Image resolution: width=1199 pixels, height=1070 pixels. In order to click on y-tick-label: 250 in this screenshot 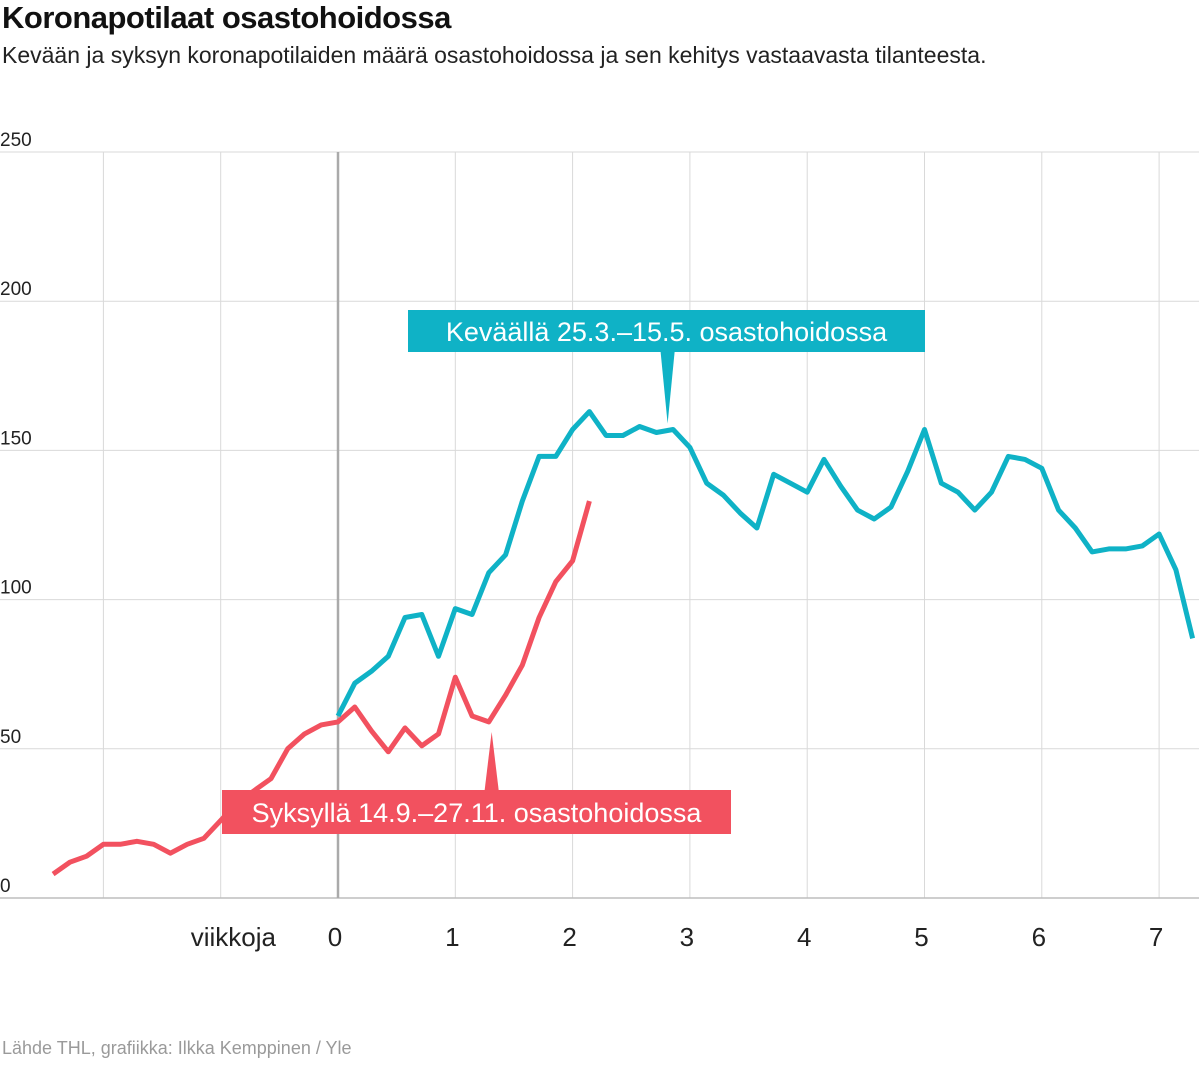, I will do `click(16, 140)`.